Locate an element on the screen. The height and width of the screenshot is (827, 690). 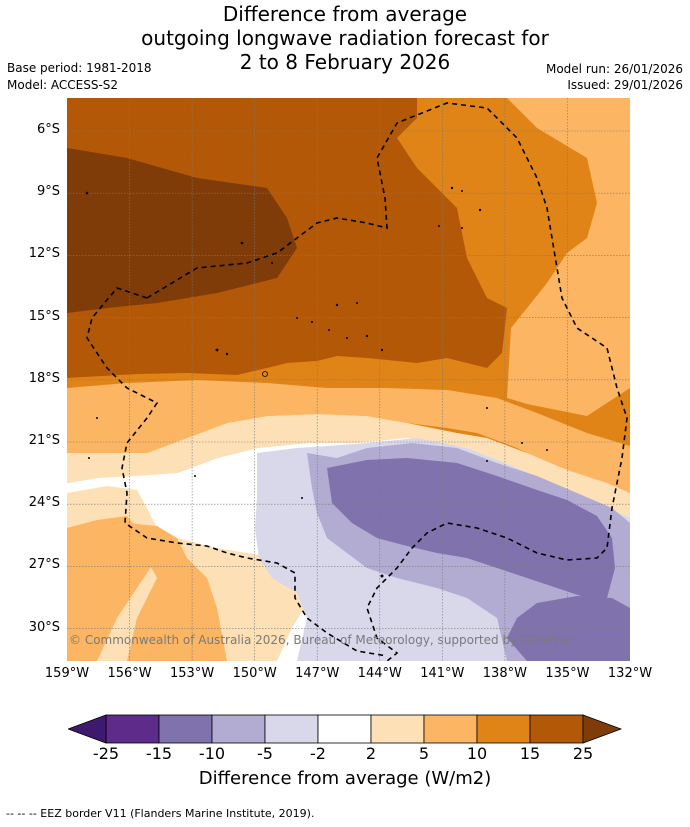
colorbar-tick-label: 2 is located at coordinates (371, 753).